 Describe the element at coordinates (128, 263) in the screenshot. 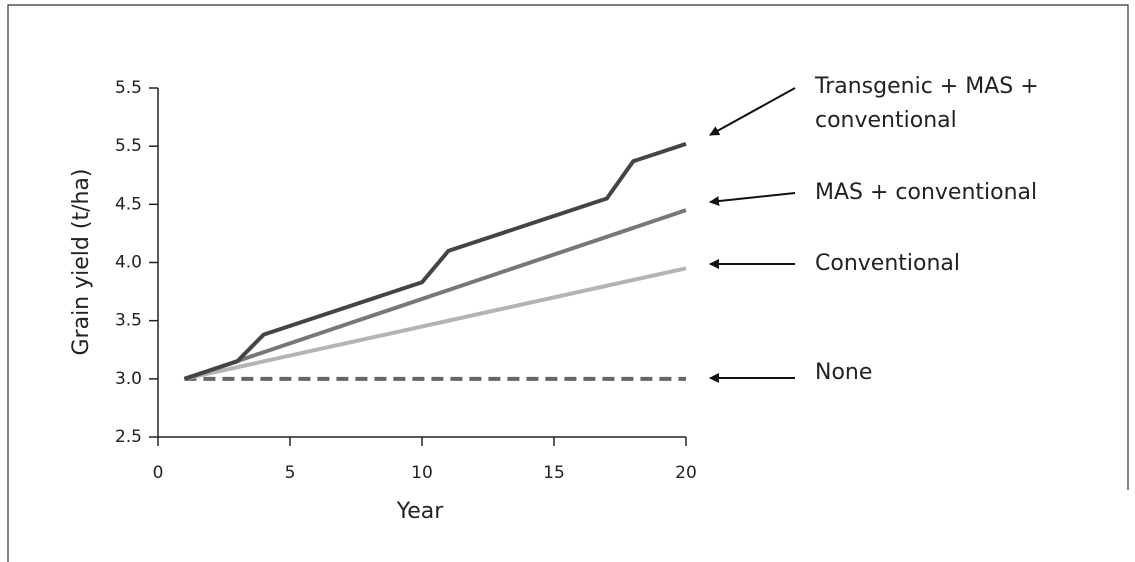

I see `y-tick-label: 4.0` at that location.